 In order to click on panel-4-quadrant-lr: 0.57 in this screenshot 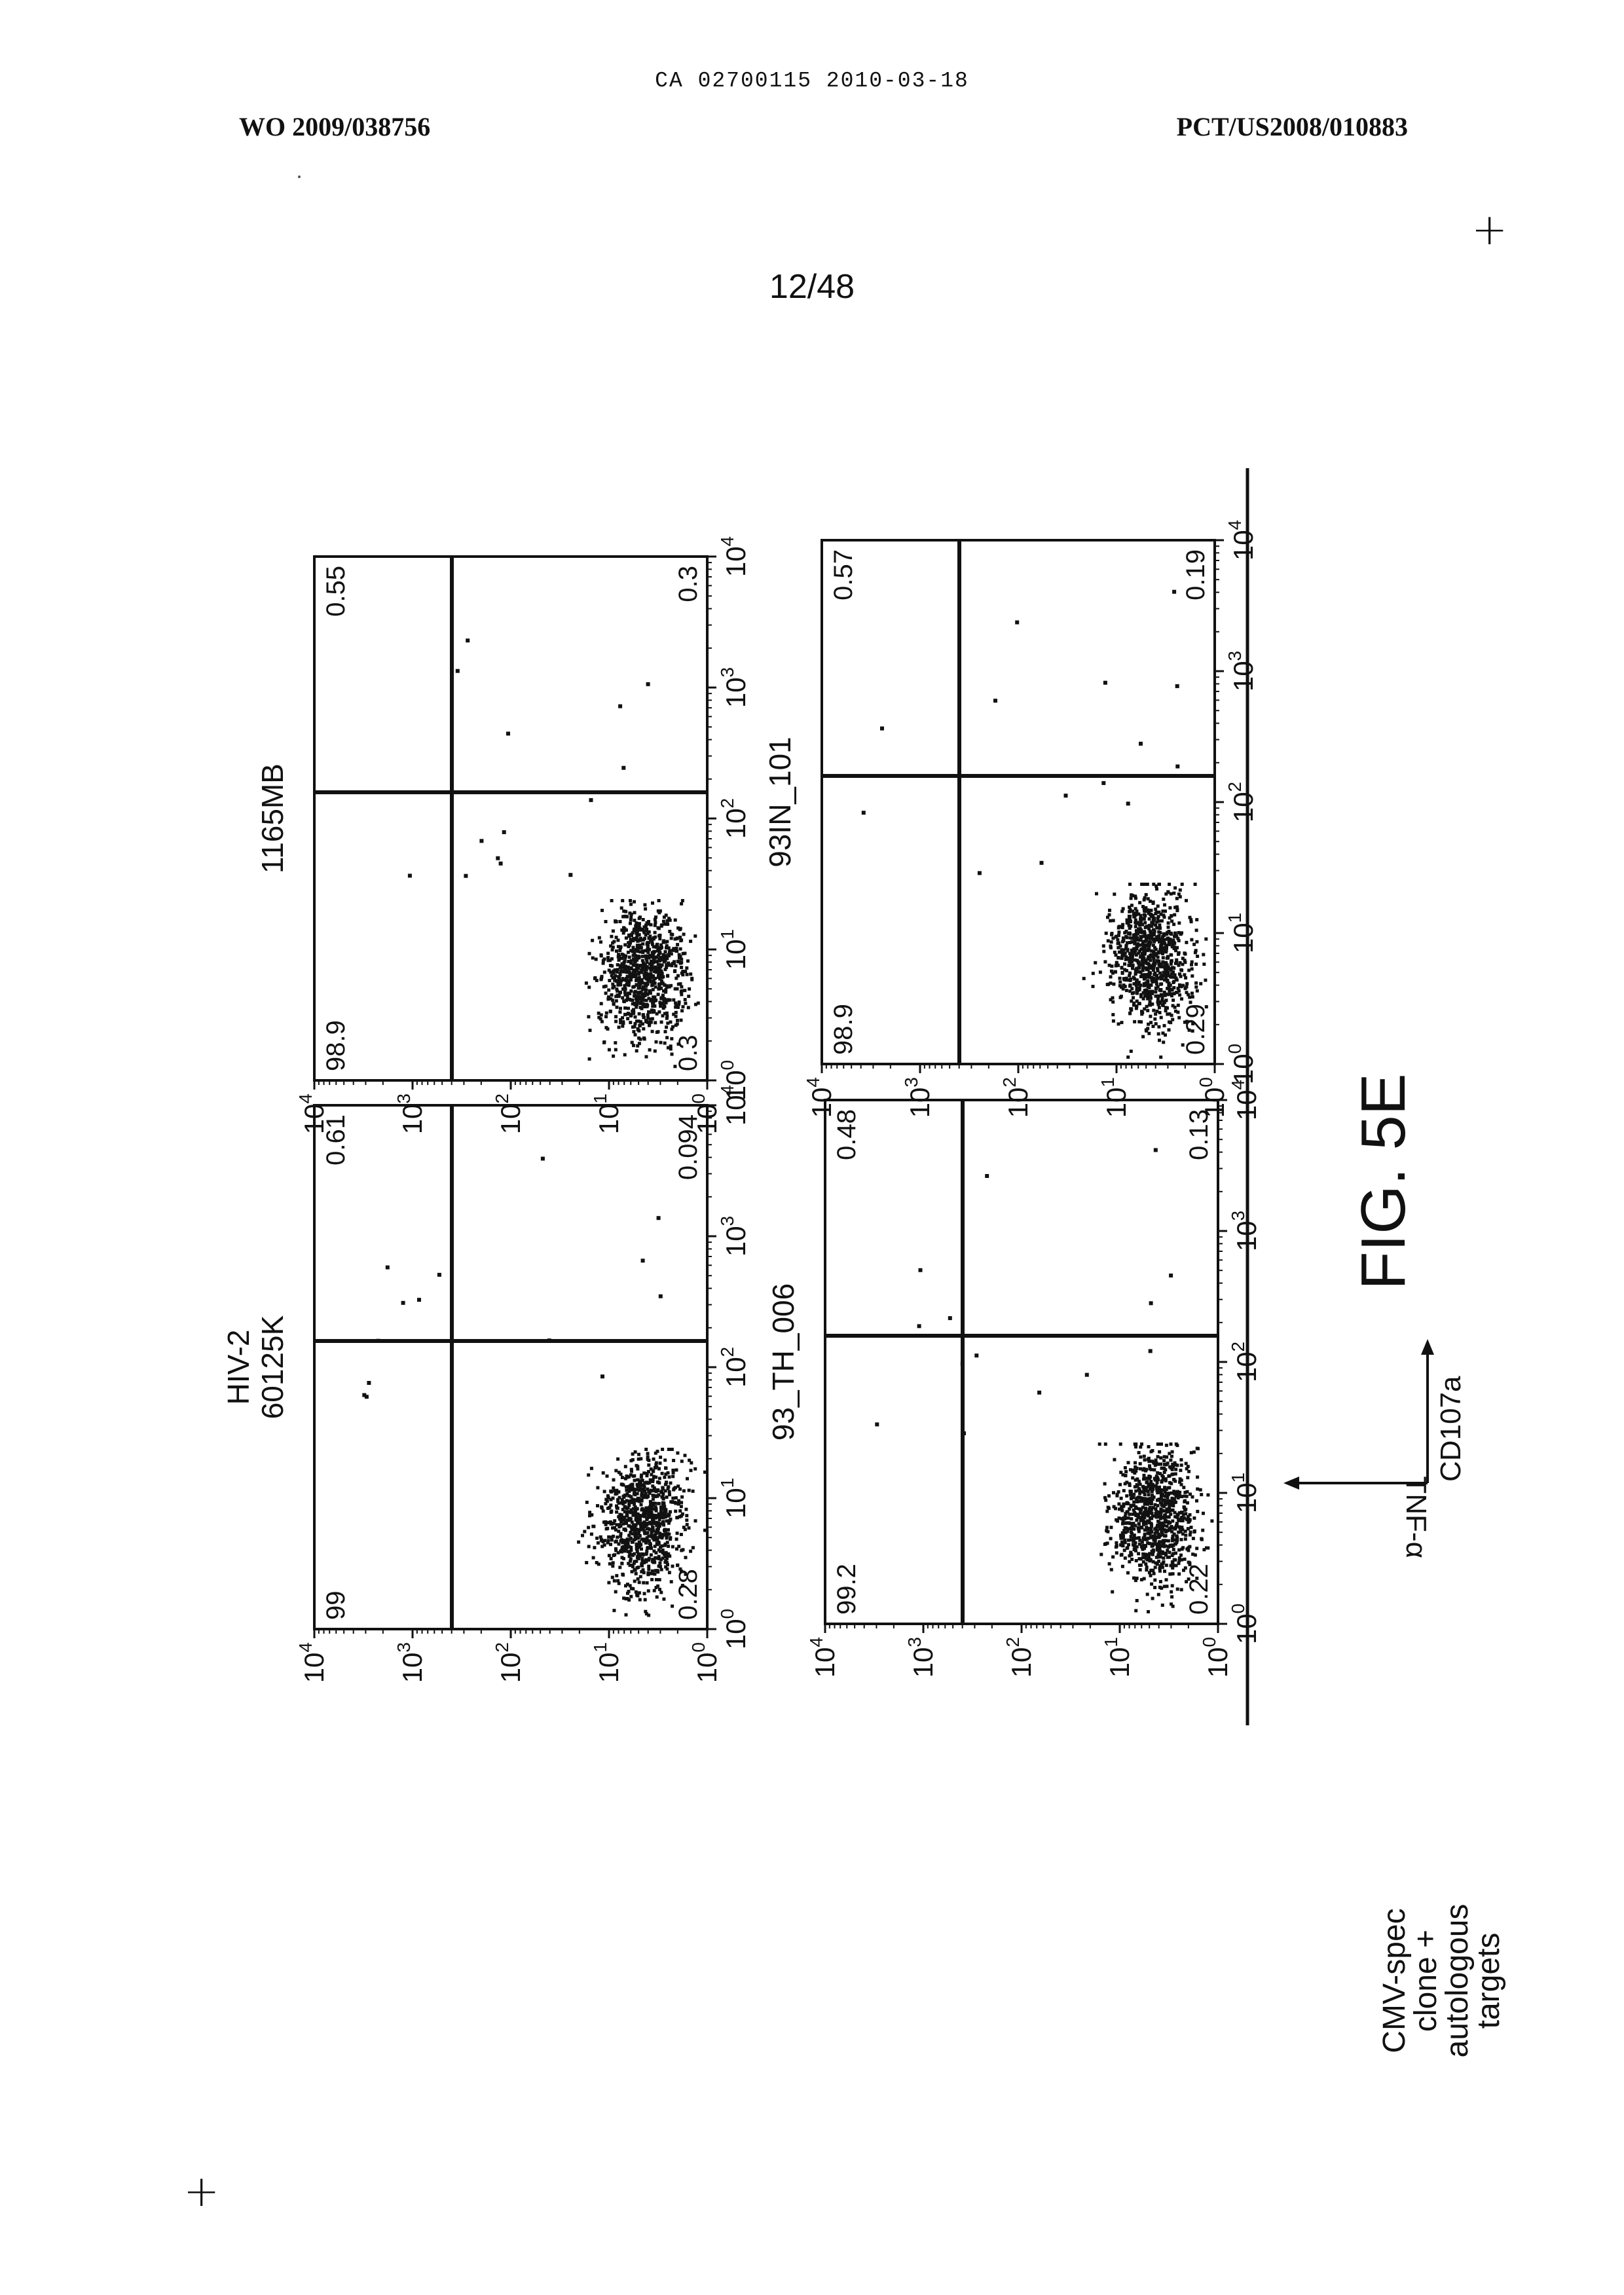, I will do `click(843, 574)`.